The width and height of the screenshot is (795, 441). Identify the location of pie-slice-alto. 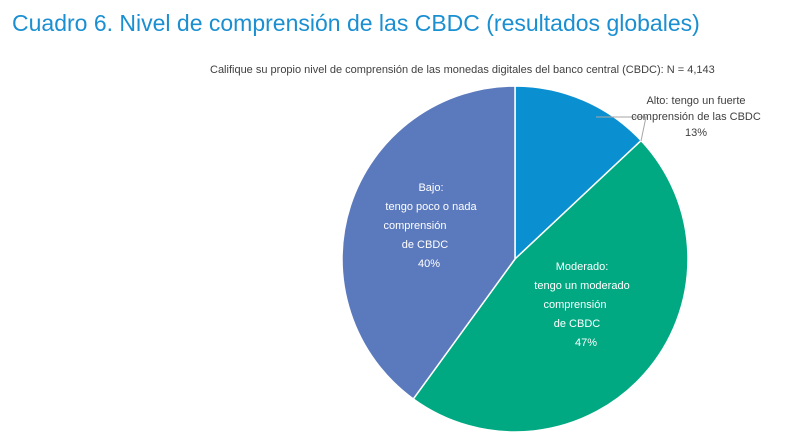
(578, 173).